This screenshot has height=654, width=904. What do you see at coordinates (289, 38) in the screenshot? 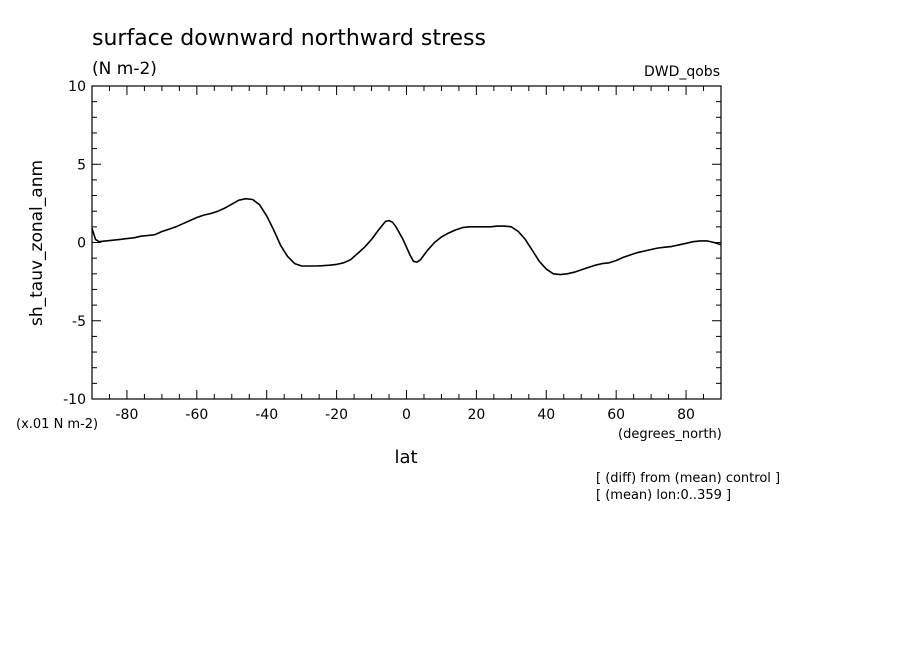
I see `chart-title: surface downward northward stress` at bounding box center [289, 38].